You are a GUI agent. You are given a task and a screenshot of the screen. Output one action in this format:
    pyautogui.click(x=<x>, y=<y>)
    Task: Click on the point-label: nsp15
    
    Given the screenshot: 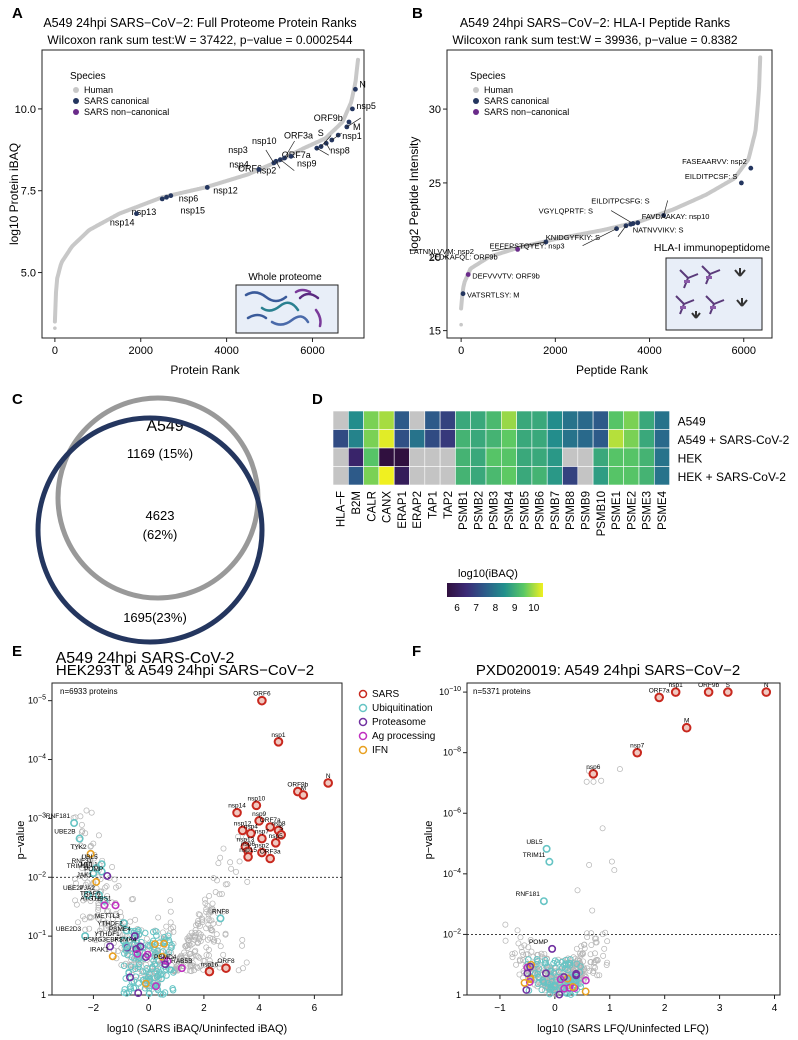 What is the action you would take?
    pyautogui.click(x=248, y=850)
    